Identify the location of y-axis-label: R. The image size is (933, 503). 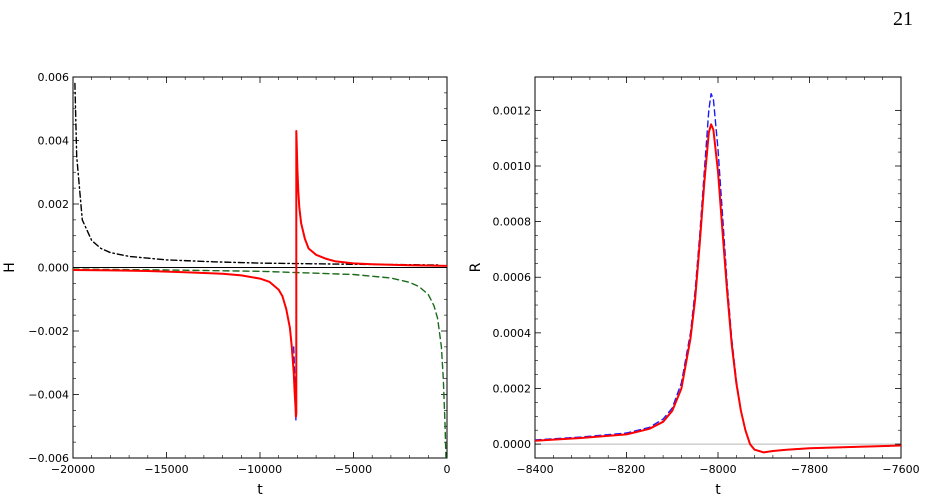
(476, 267).